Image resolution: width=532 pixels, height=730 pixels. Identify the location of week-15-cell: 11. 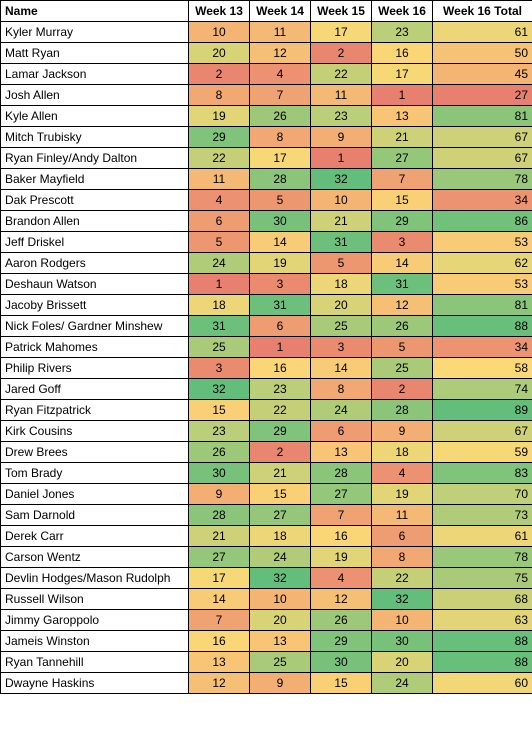
(341, 95).